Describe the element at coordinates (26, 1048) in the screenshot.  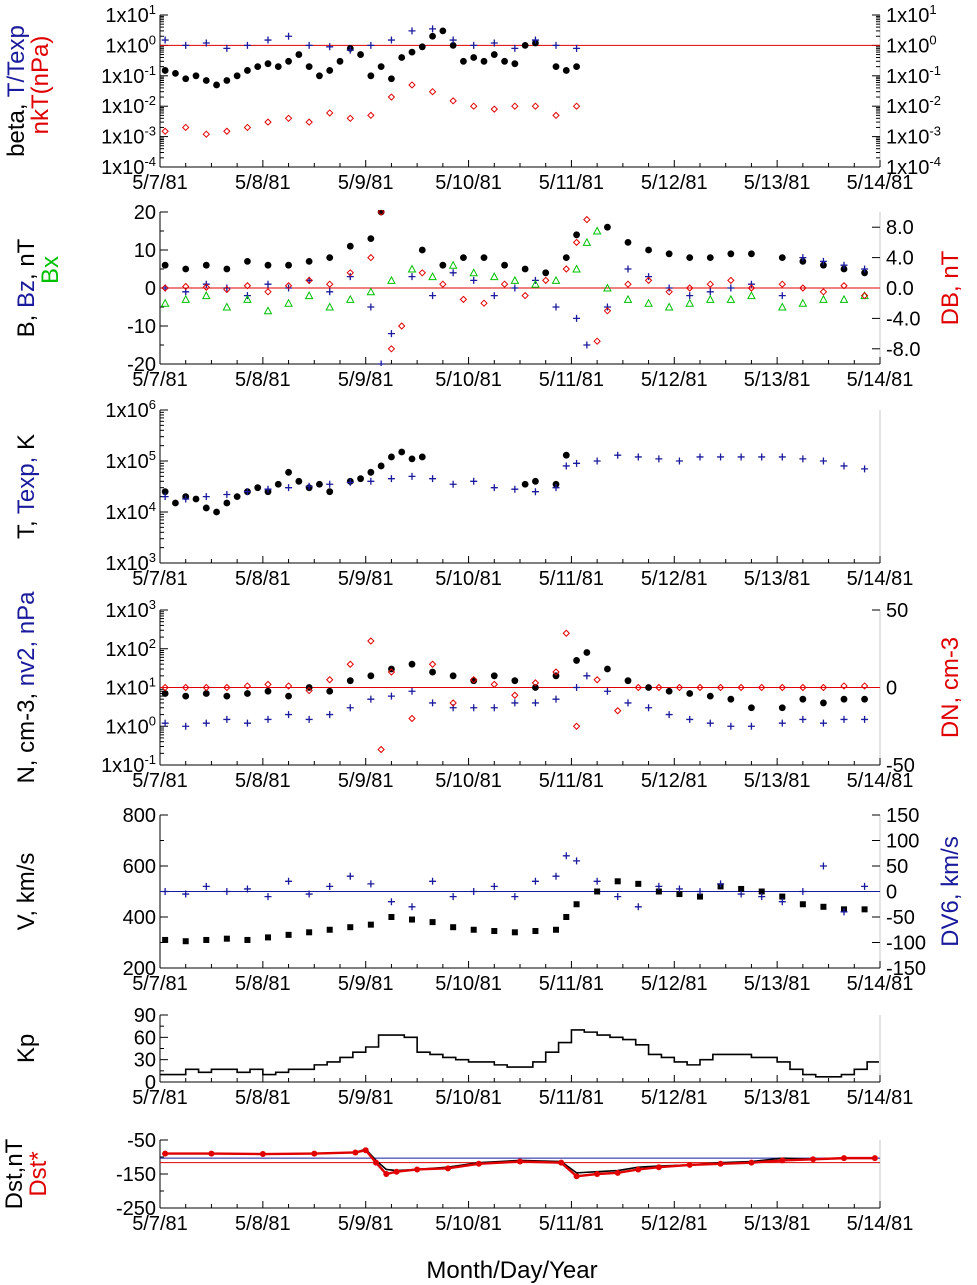
I see `y-axis-label: Kp` at that location.